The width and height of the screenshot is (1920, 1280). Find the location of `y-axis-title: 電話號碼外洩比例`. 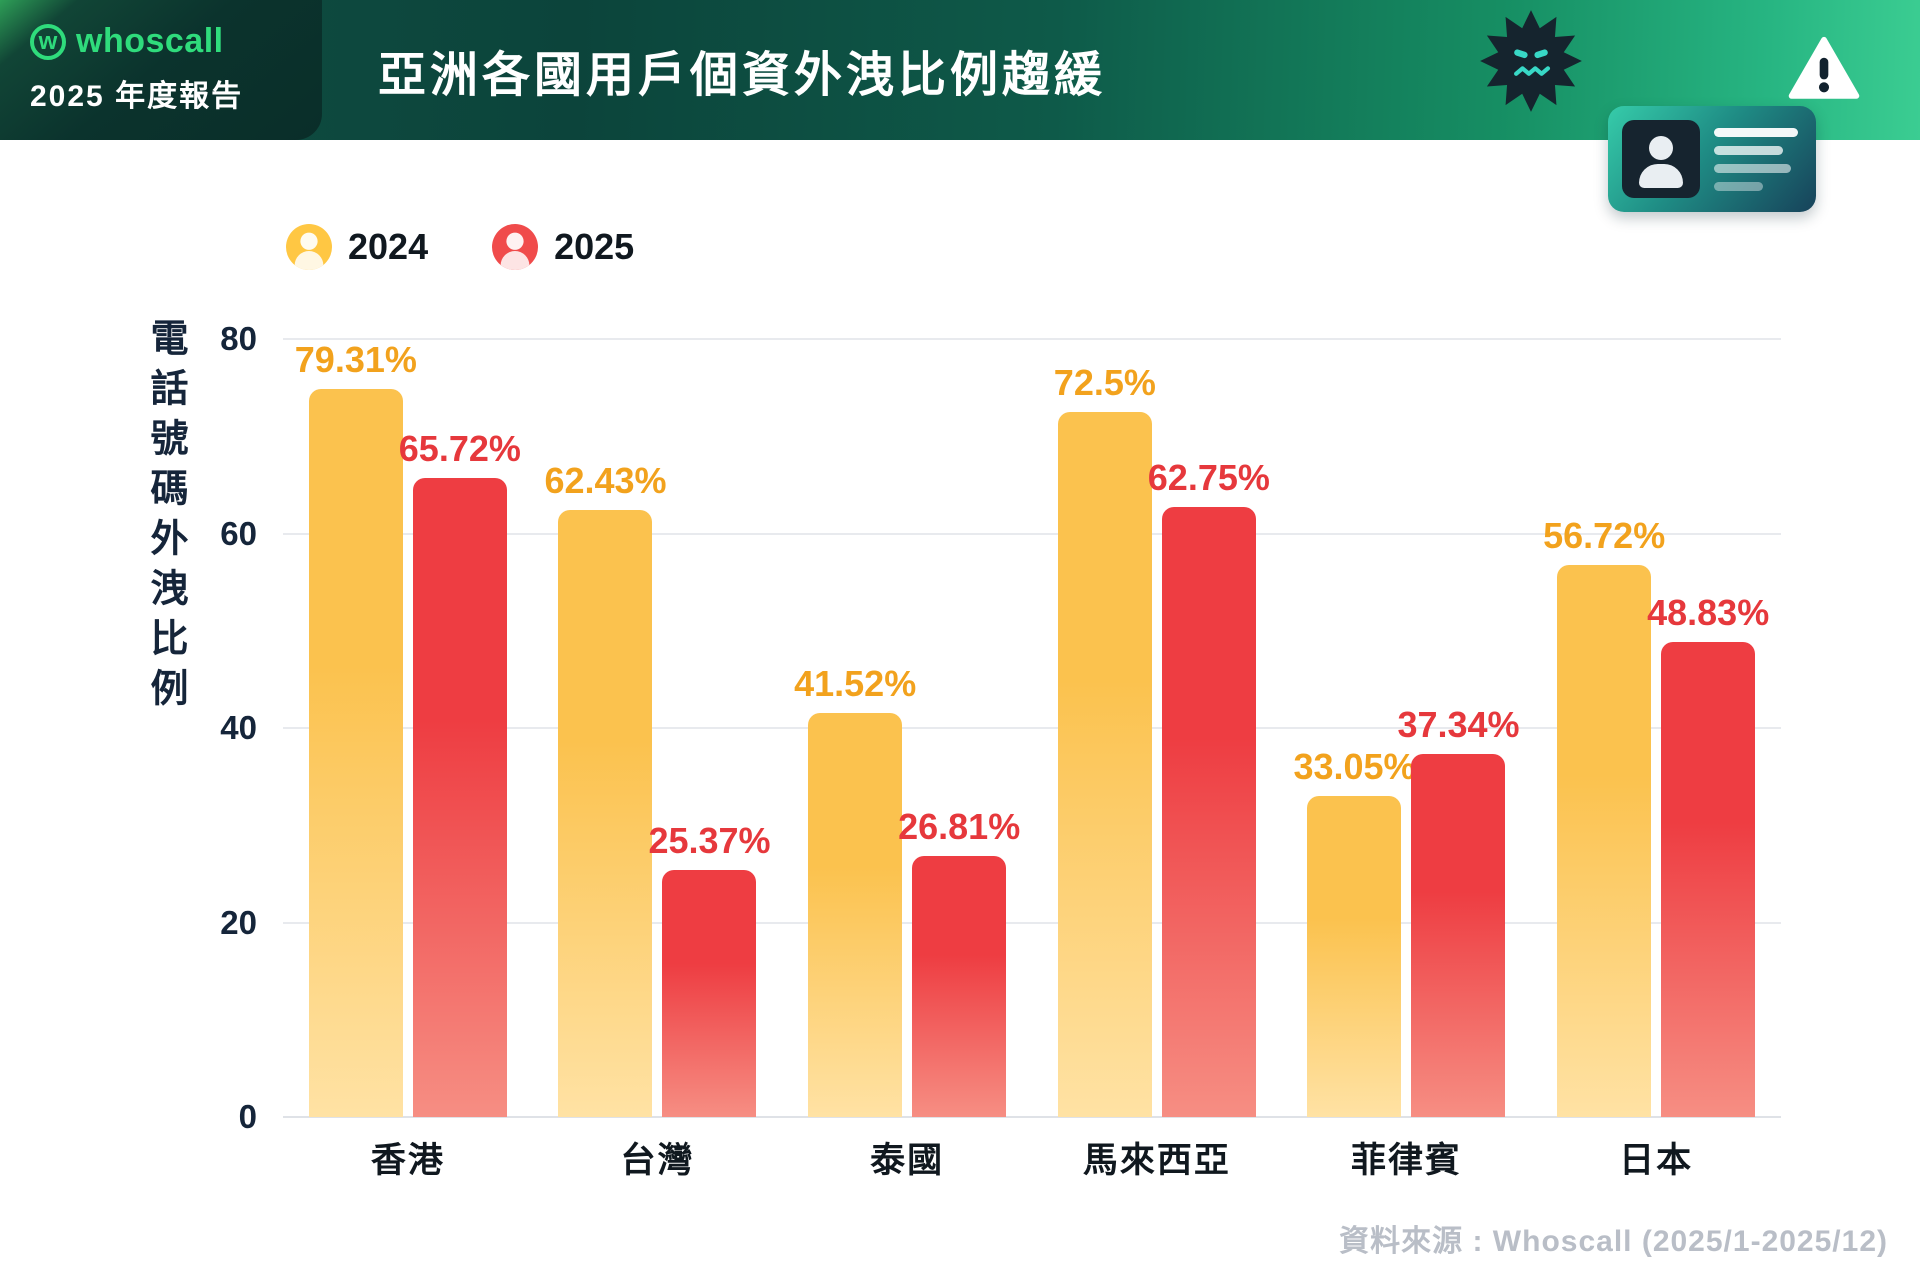

y-axis-title: 電話號碼外洩比例 is located at coordinates (165, 518).